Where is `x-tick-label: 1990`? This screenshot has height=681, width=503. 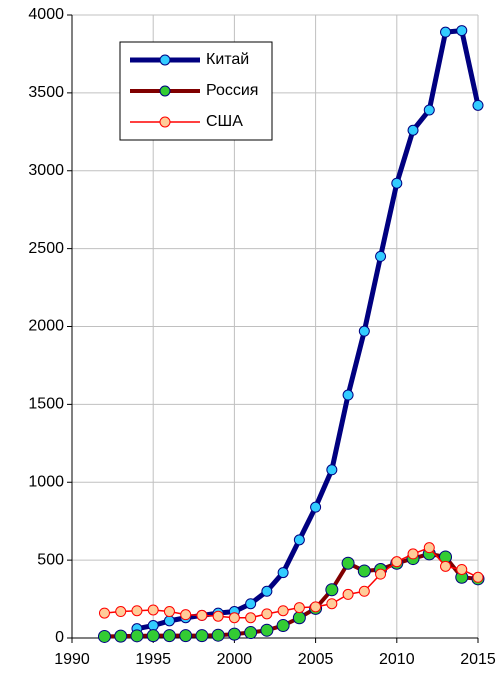
x-tick-label: 1990 is located at coordinates (72, 659).